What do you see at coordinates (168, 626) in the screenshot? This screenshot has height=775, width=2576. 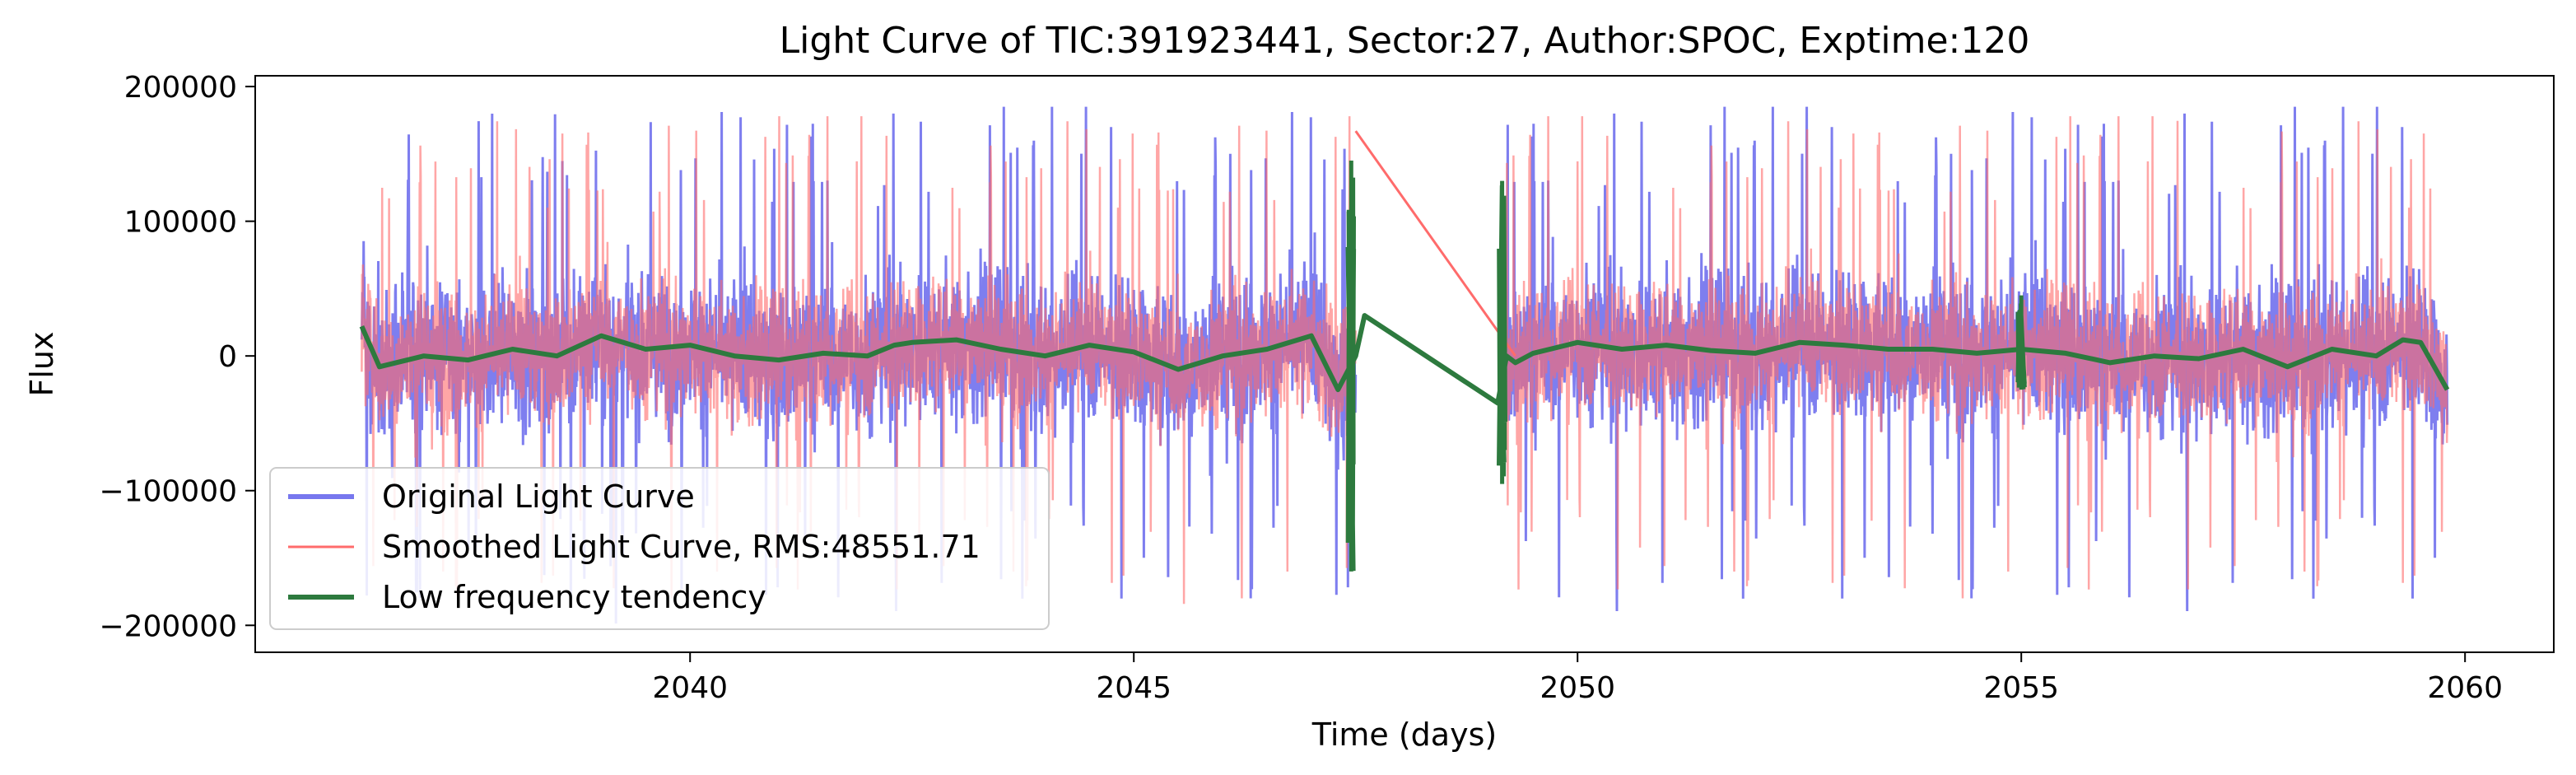 I see `y-tick-label: −200000` at bounding box center [168, 626].